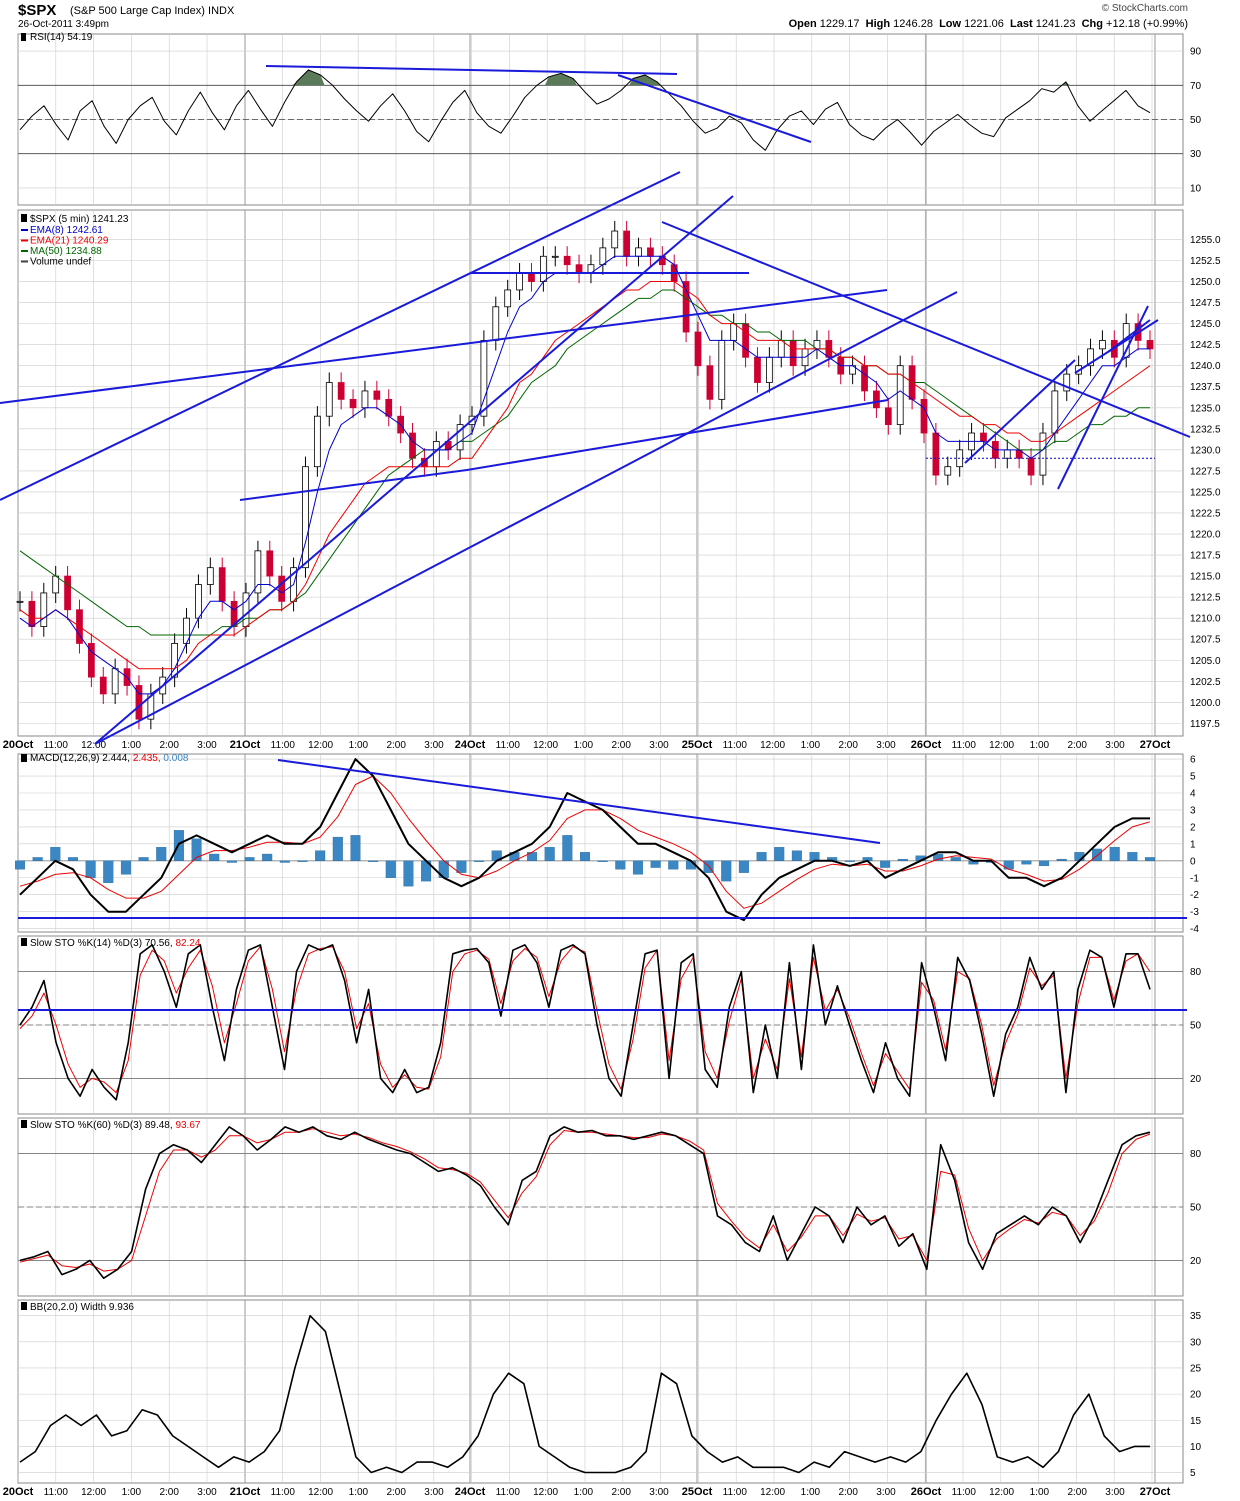  What do you see at coordinates (1196, 1261) in the screenshot?
I see `sto60-y-tick-label: 20` at bounding box center [1196, 1261].